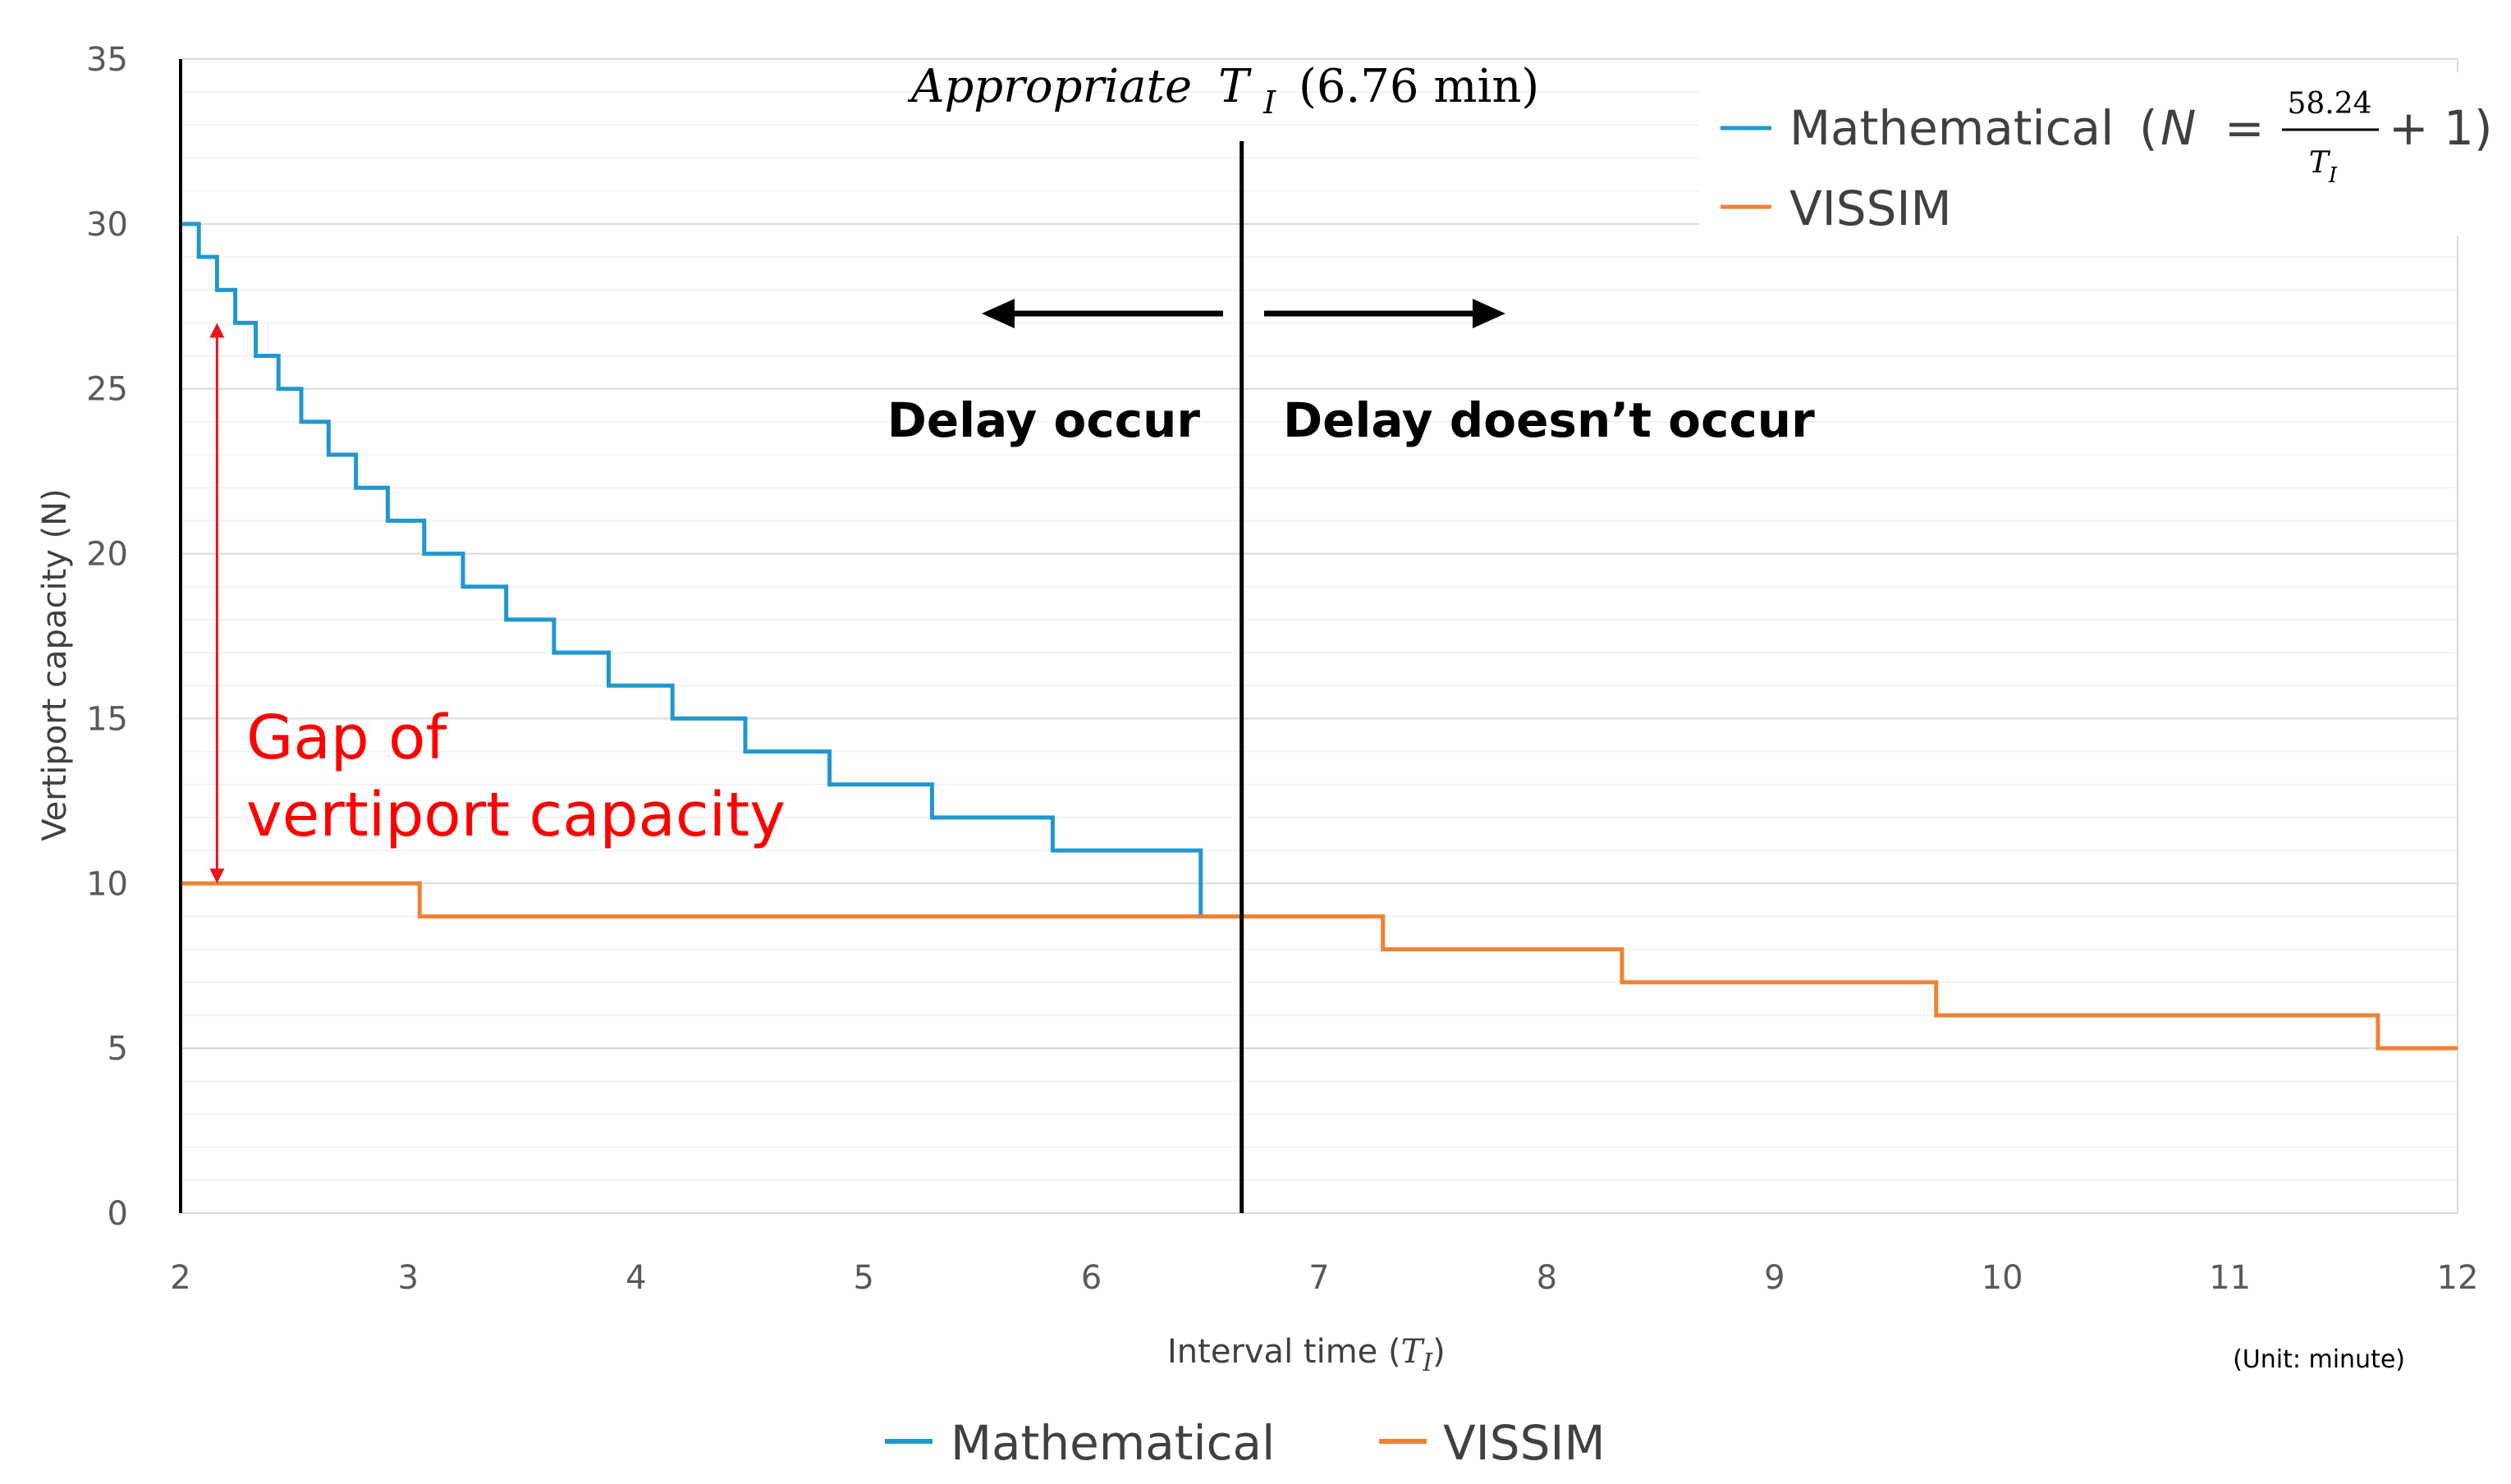  I want to click on y-tick-label: 20, so click(107, 555).